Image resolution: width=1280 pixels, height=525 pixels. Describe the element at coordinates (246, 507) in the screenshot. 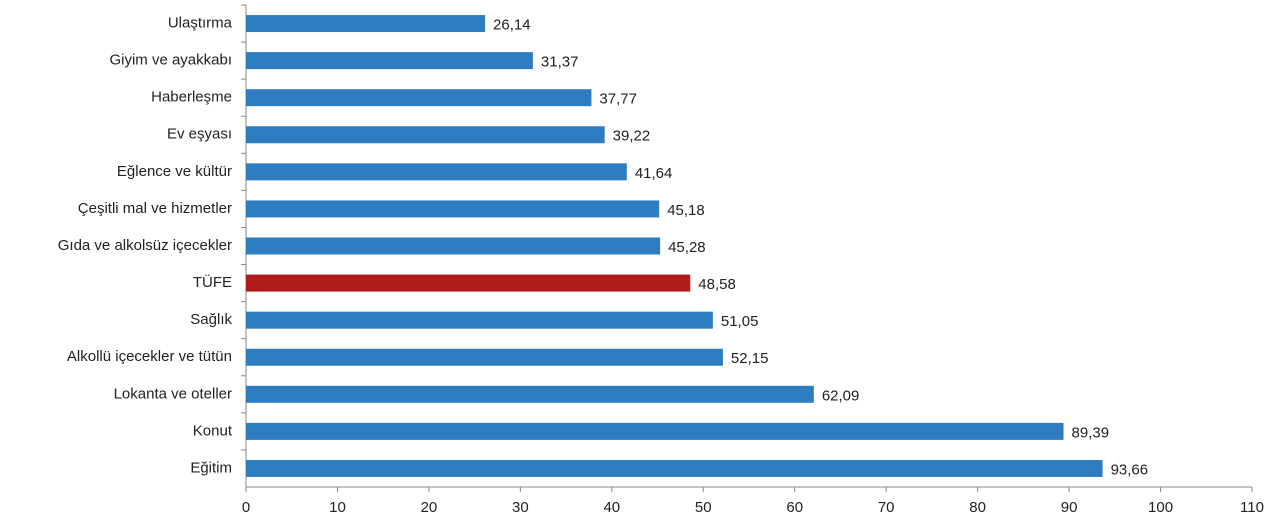

I see `x-tick-label: 0` at that location.